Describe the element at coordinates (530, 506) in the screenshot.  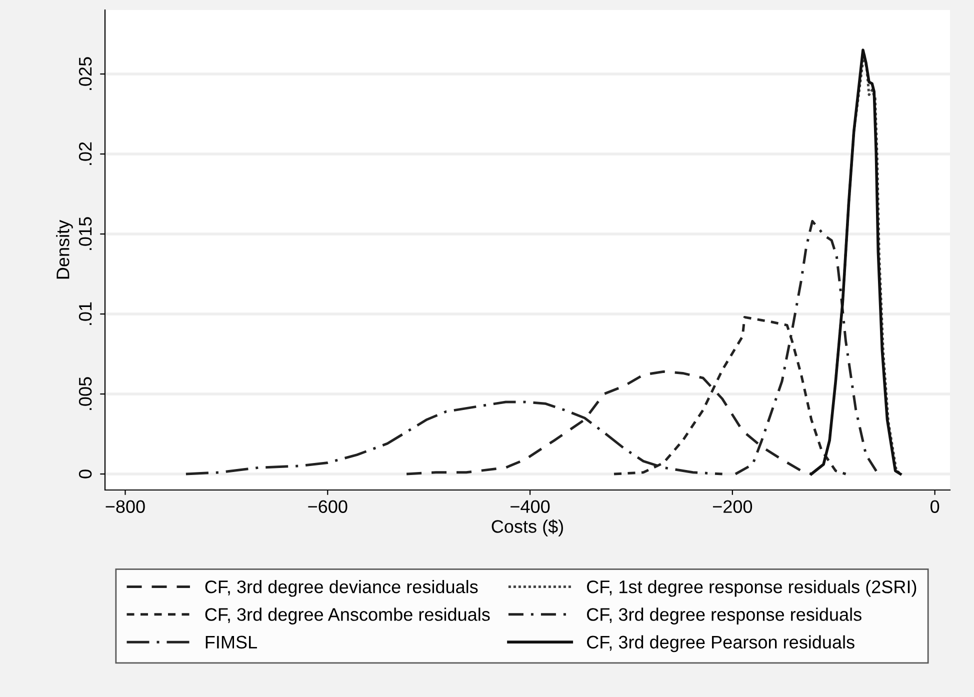
I see `x-tick-label: −400` at that location.